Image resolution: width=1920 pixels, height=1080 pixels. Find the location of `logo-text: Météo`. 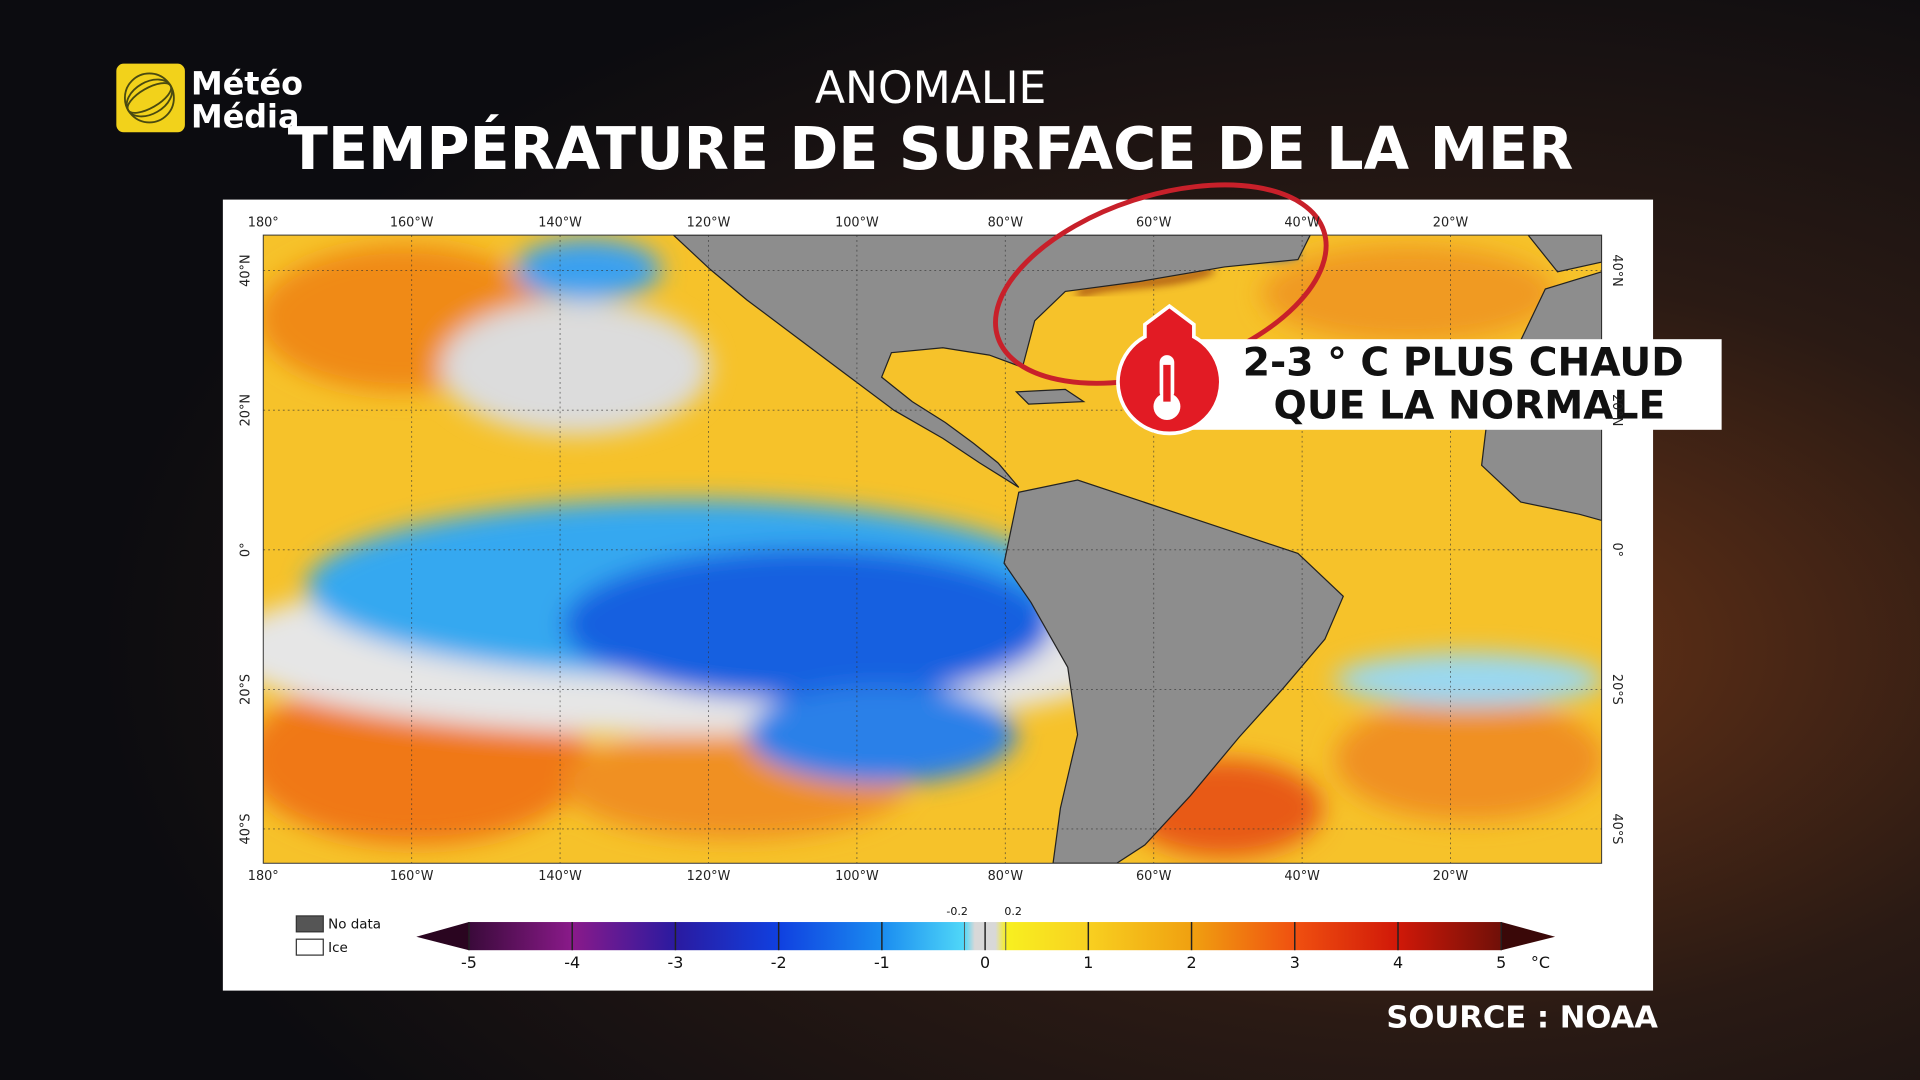

logo-text: Météo is located at coordinates (247, 83).